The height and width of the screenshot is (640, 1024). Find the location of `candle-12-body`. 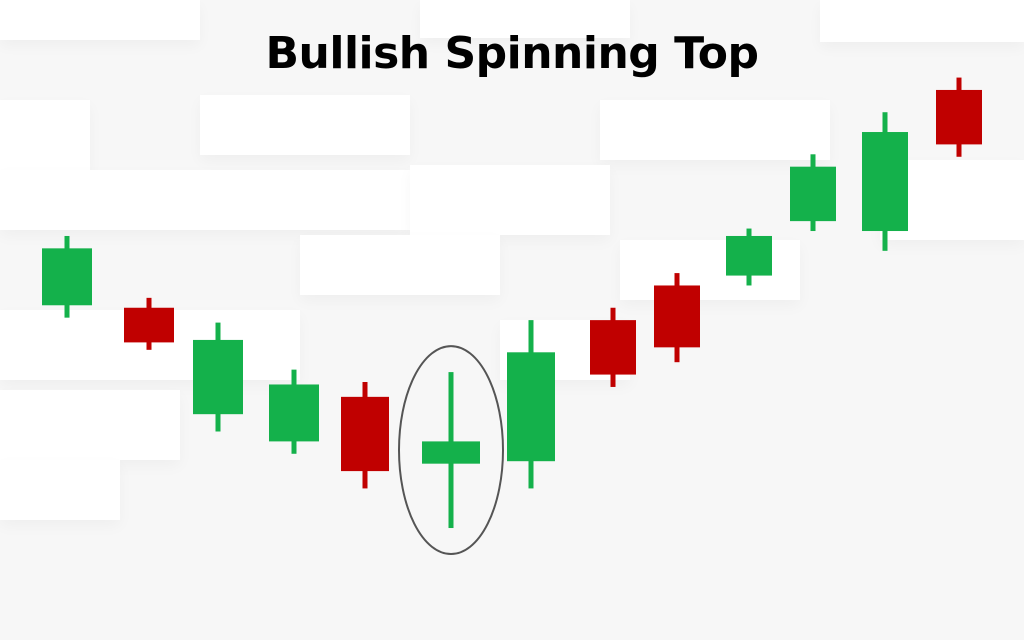

candle-12-body is located at coordinates (885, 182).